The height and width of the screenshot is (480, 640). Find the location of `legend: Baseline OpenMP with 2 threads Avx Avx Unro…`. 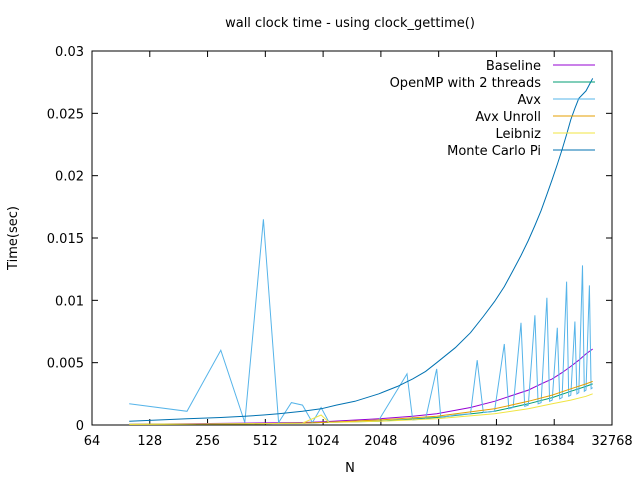

legend: Baseline OpenMP with 2 threads Avx Avx Unro… is located at coordinates (492, 109).